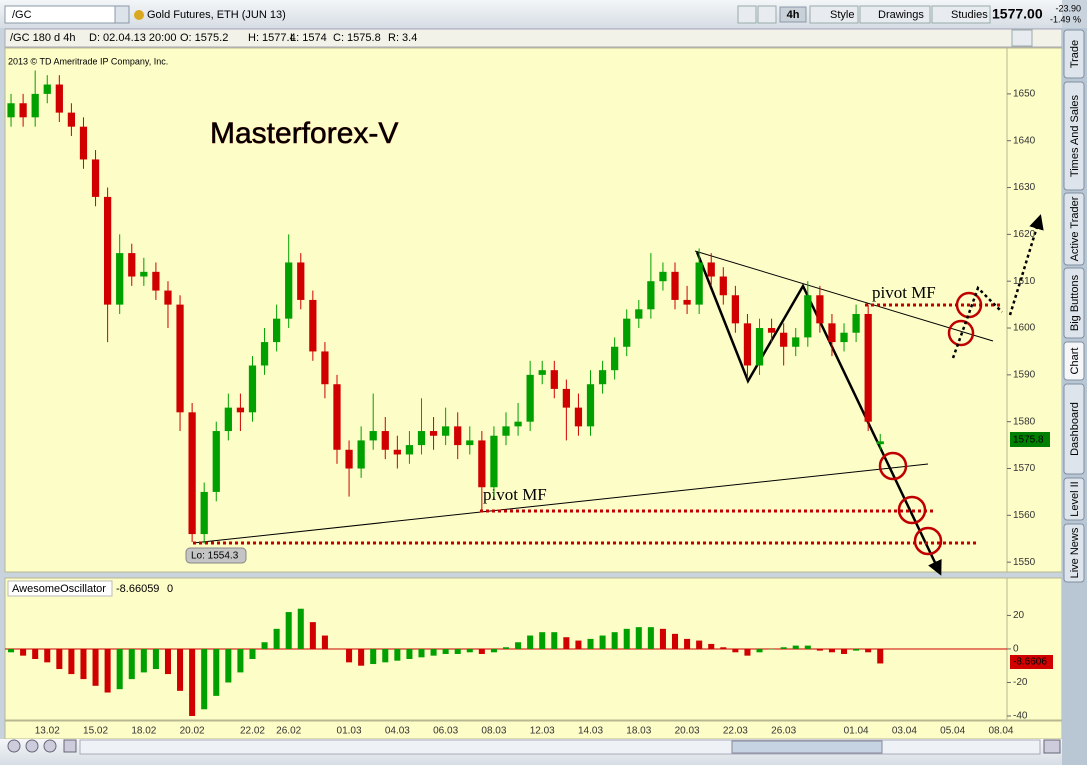 The image size is (1087, 765). Describe the element at coordinates (904, 731) in the screenshot. I see `x-tick-label: 03.04` at that location.